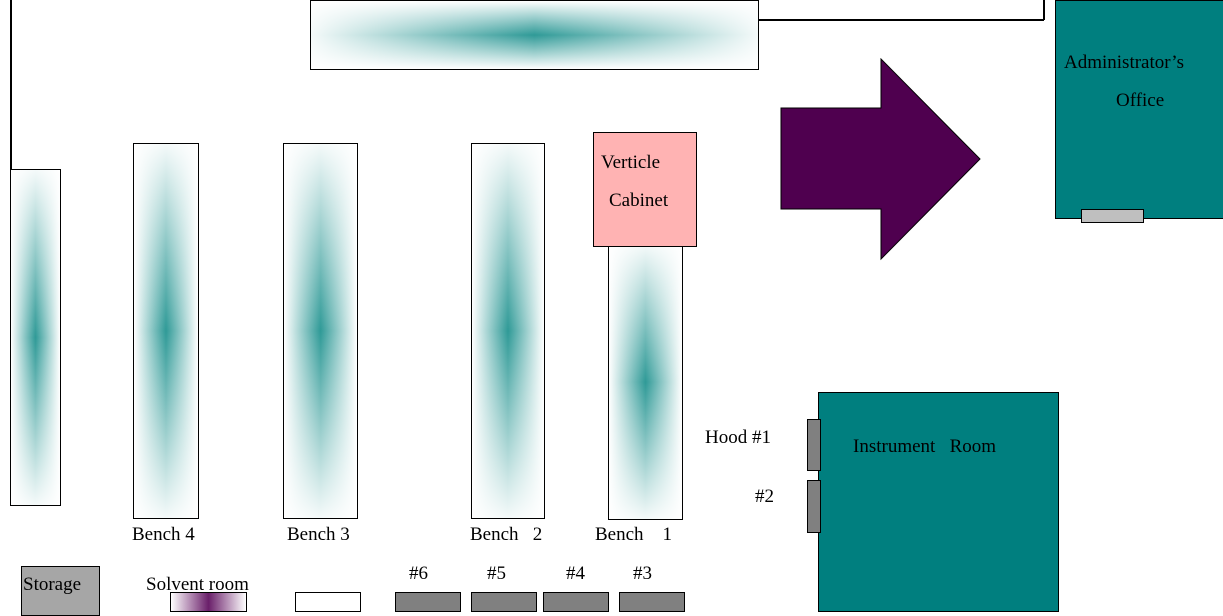  I want to click on top-shelf-right-edge, so click(1044, 10).